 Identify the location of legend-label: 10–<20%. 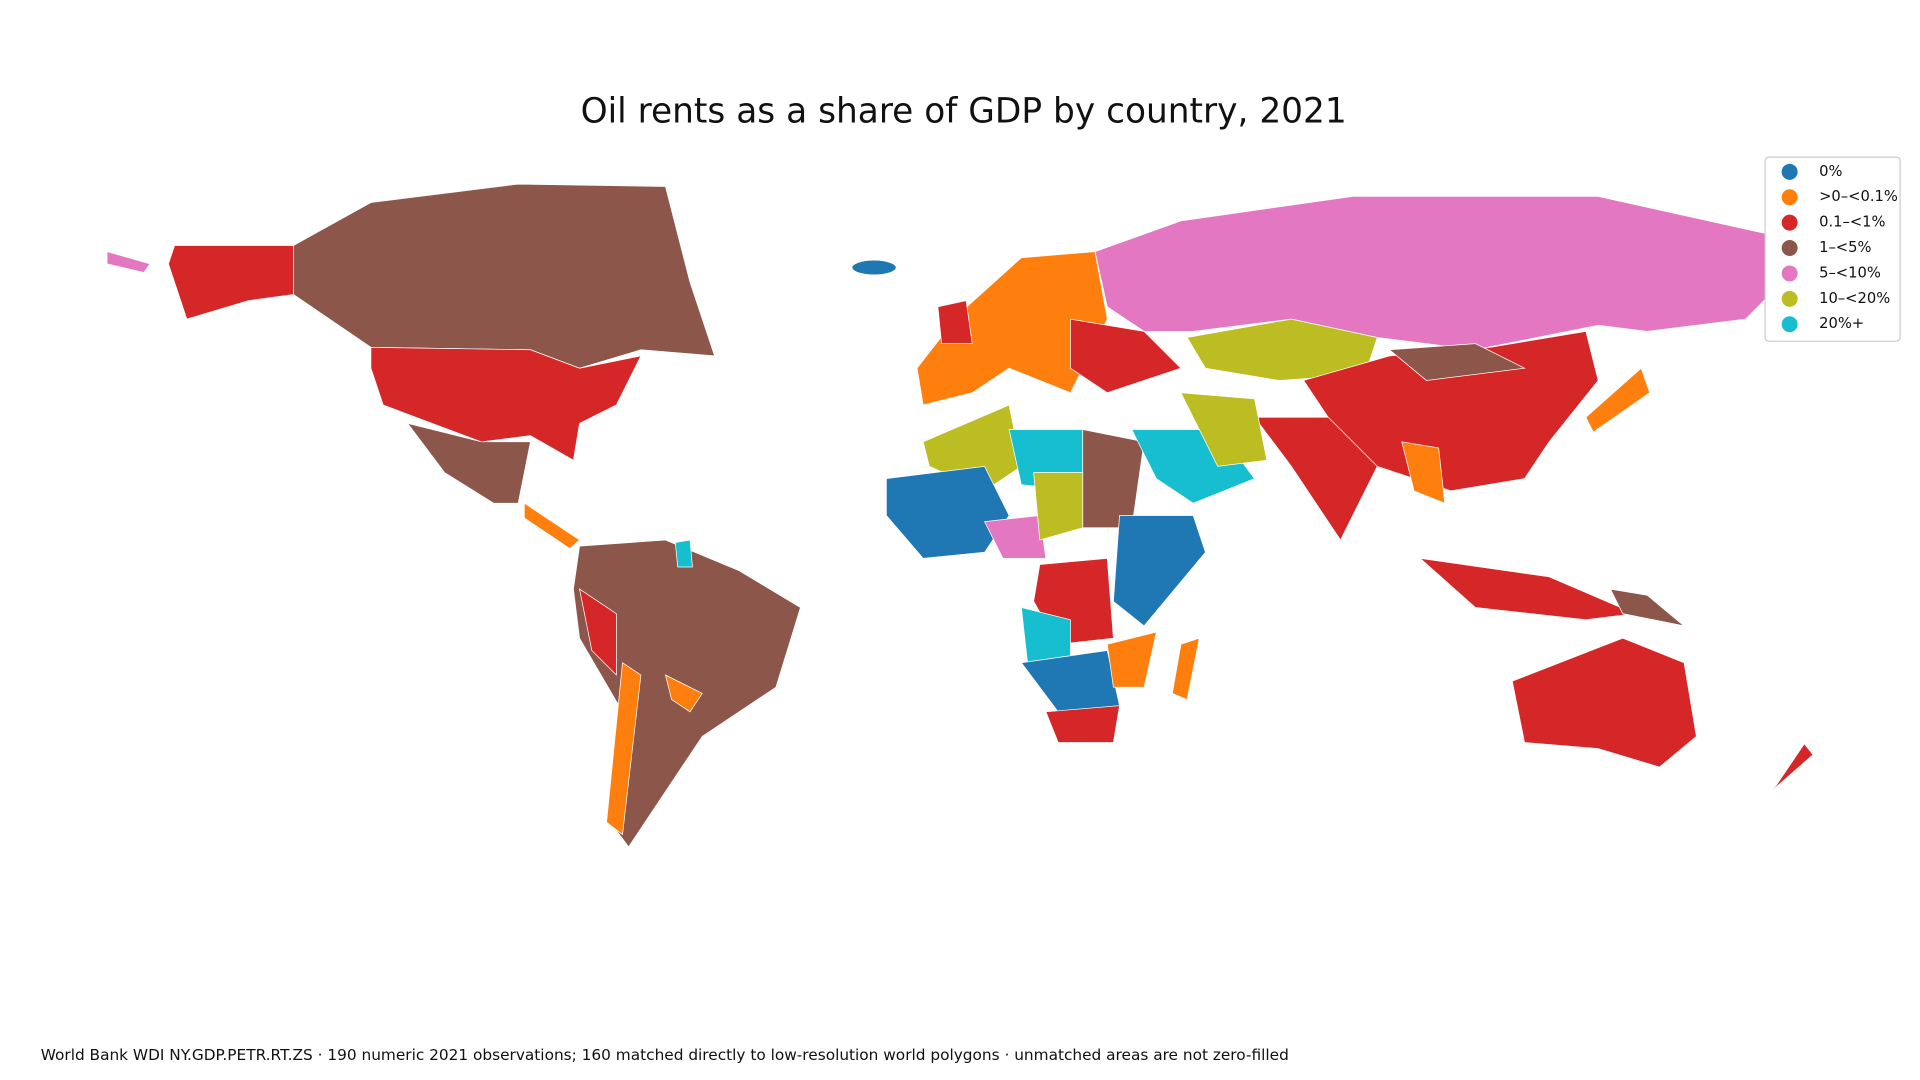
(1854, 298).